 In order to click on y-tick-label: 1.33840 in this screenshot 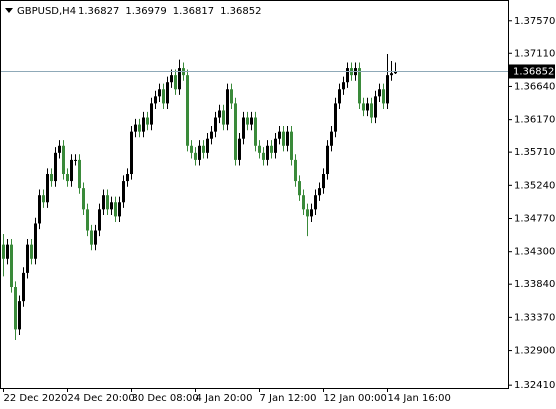, I will do `click(534, 284)`.